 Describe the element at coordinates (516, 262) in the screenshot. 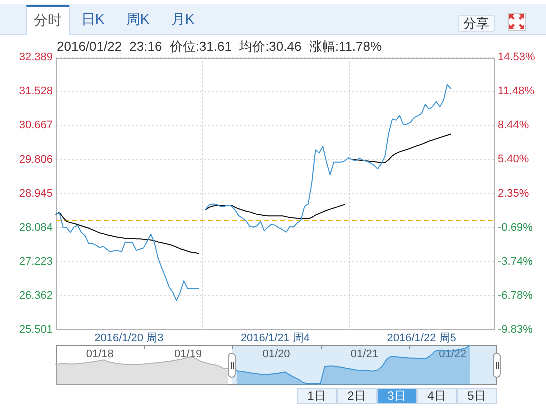

I see `y2-tick-label: -3.74%` at that location.